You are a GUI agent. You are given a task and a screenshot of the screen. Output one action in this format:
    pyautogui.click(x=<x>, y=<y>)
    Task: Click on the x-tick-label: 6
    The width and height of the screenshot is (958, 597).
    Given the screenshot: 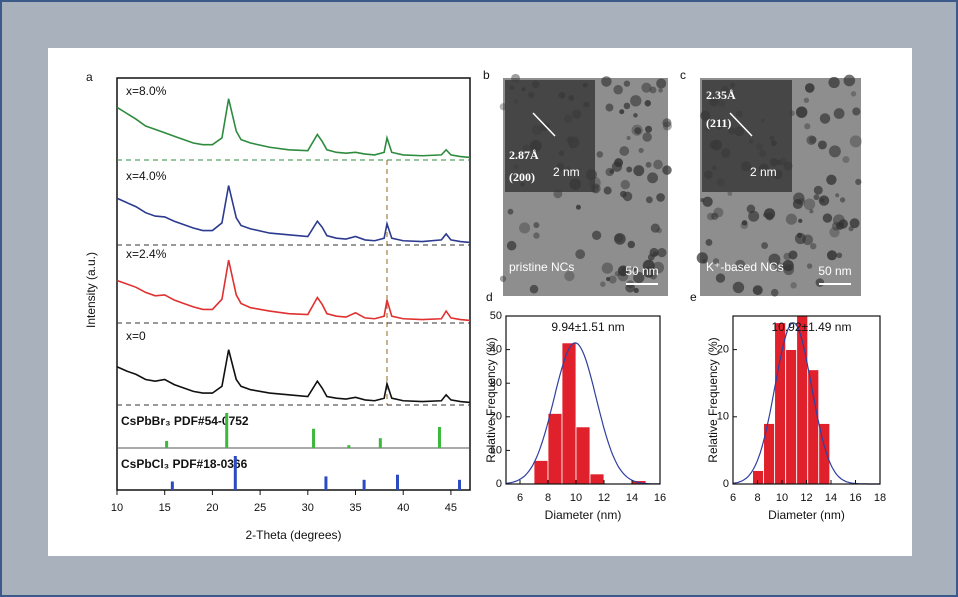 What is the action you would take?
    pyautogui.click(x=520, y=498)
    